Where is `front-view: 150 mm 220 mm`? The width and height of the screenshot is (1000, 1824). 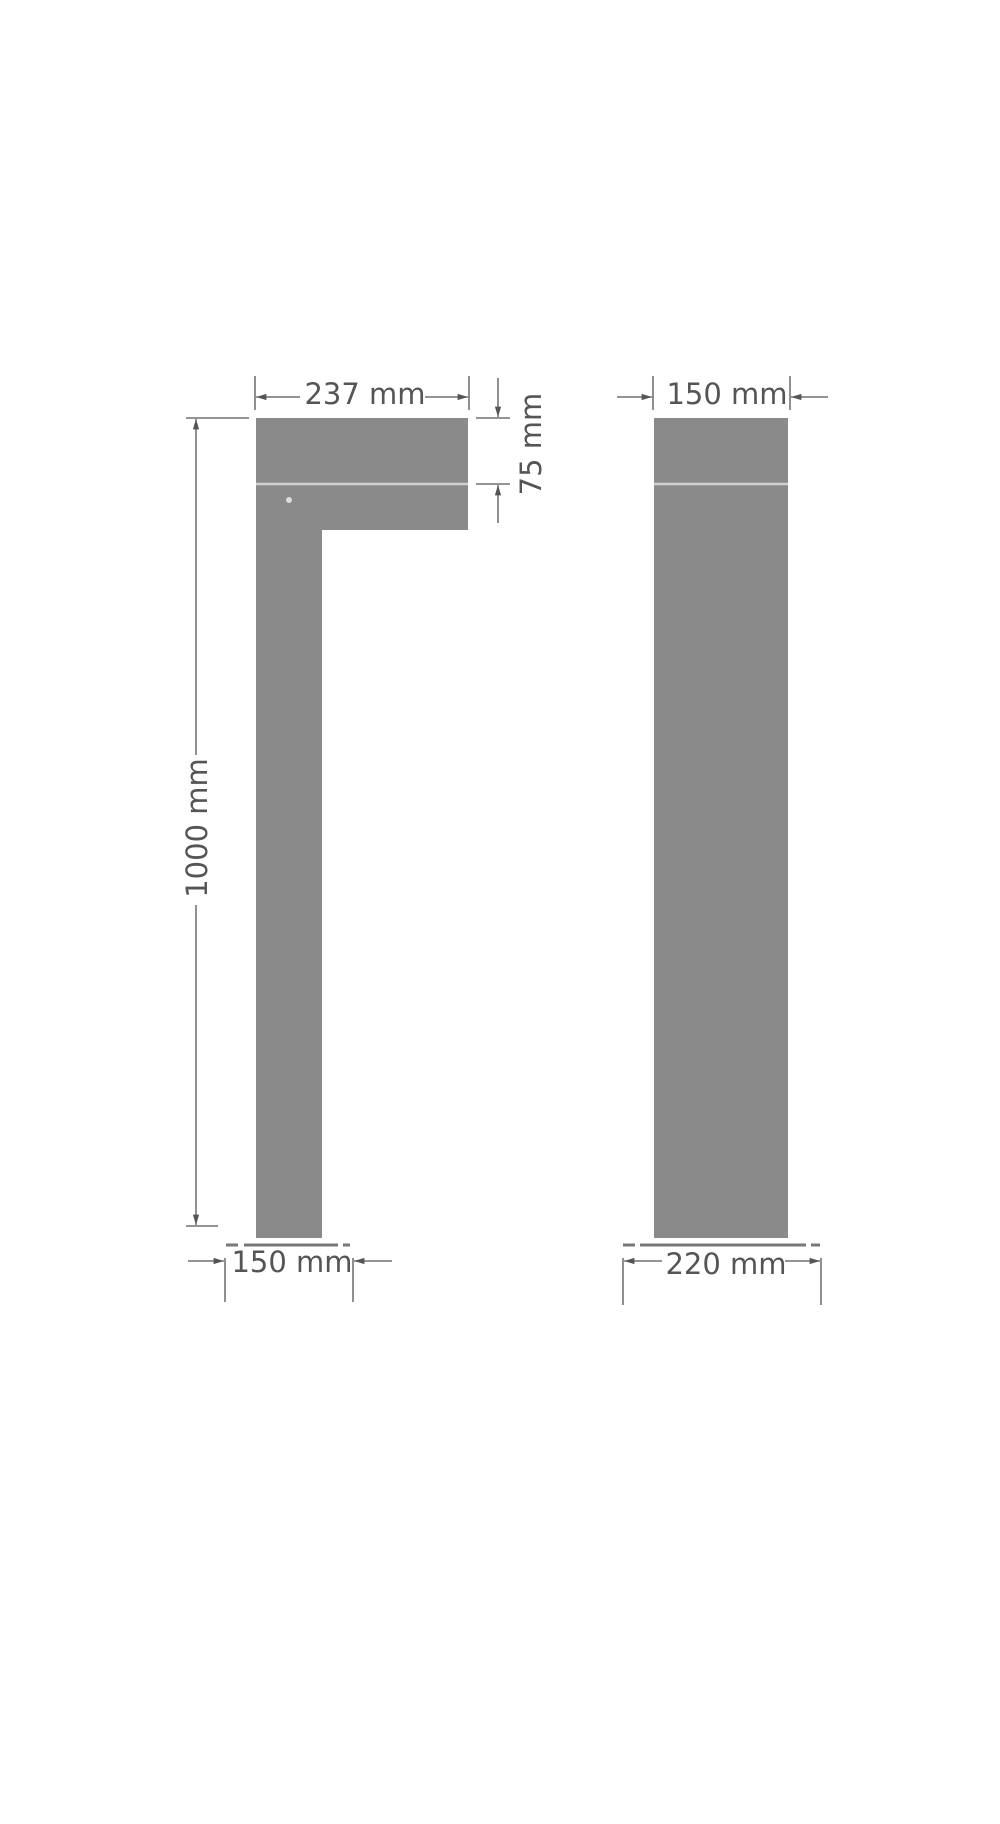 front-view: 150 mm 220 mm is located at coordinates (722, 840).